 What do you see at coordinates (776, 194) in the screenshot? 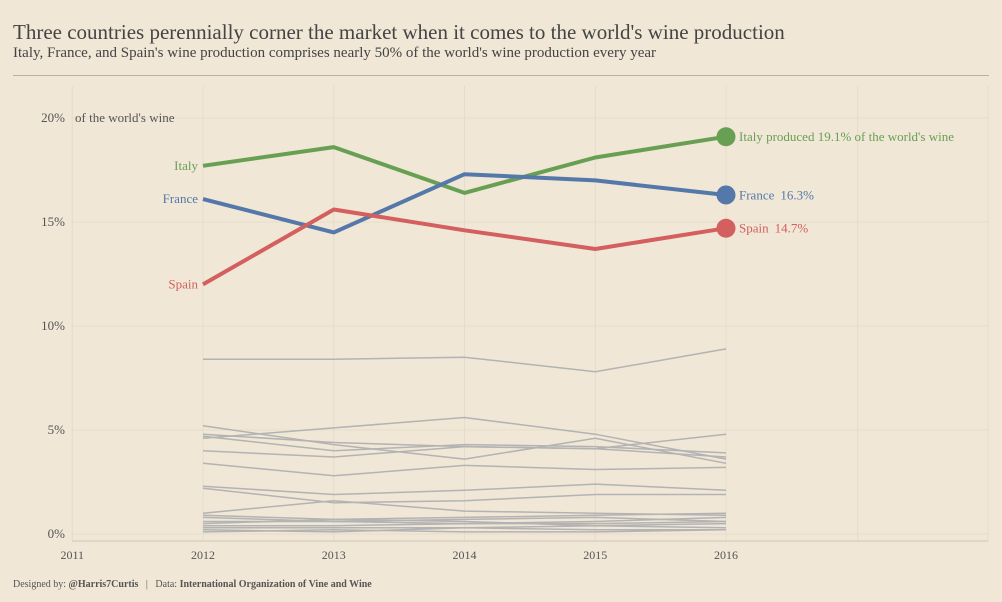
I see `france-end-label: France 16.3%` at bounding box center [776, 194].